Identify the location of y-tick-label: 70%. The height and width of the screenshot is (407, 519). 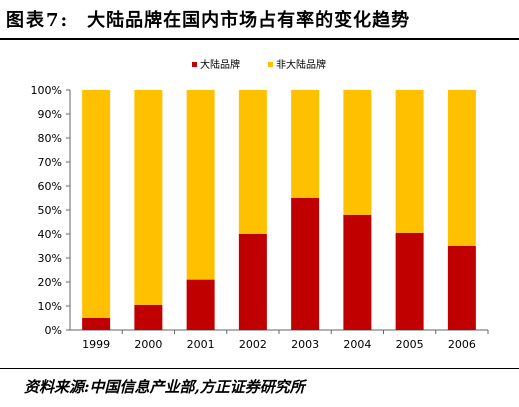
(50, 162).